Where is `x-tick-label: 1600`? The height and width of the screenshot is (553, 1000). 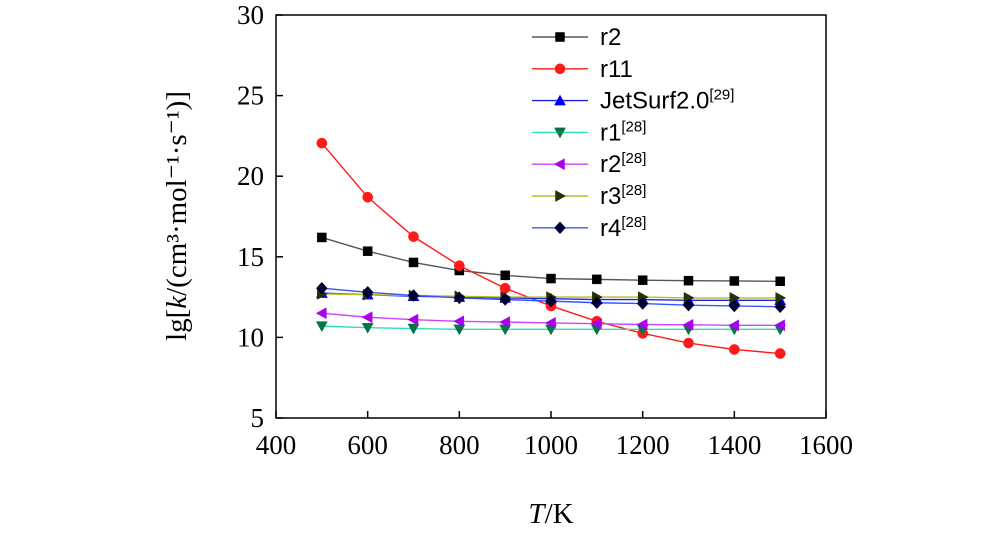
x-tick-label: 1600 is located at coordinates (826, 445).